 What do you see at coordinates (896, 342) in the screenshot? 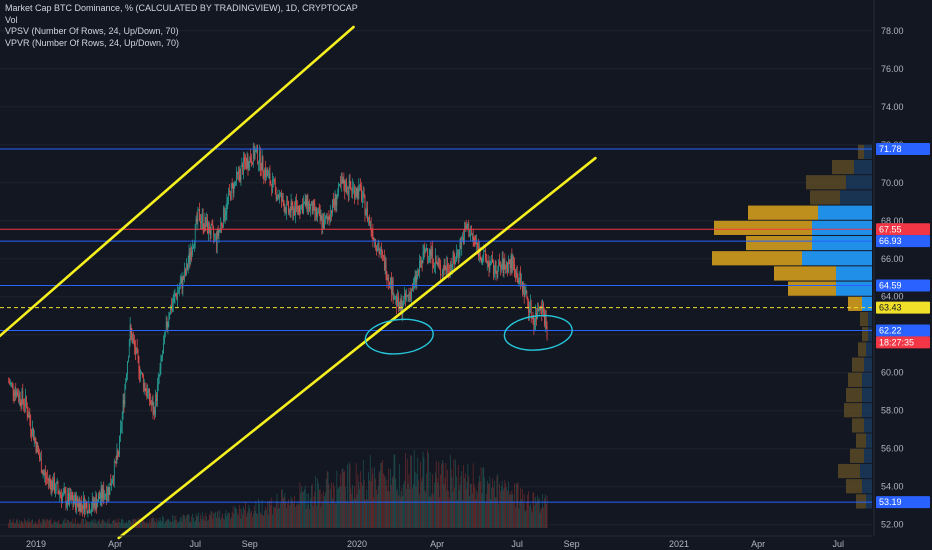
I see `countdown-badge: 18:27:35` at bounding box center [896, 342].